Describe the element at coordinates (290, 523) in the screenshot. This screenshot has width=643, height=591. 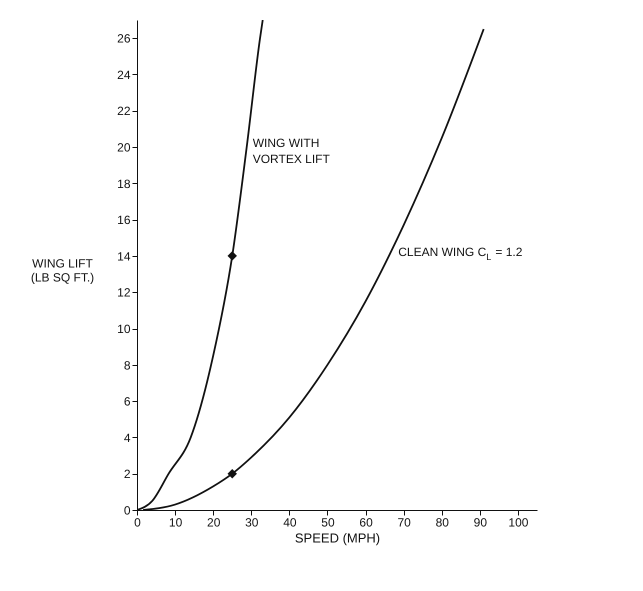
I see `x-tick-label: 40` at that location.